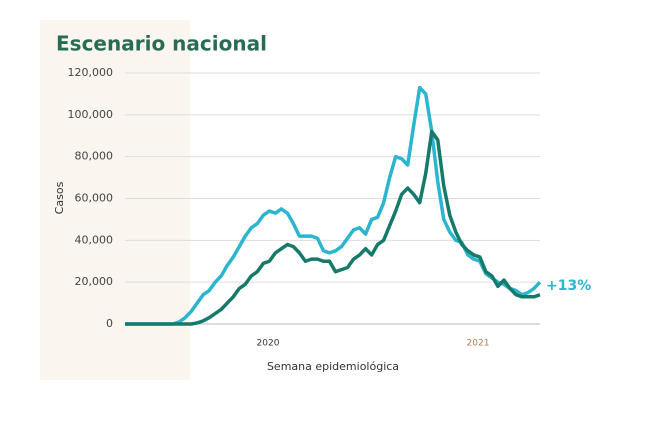  Describe the element at coordinates (478, 344) in the screenshot. I see `year-label: 2021` at that location.